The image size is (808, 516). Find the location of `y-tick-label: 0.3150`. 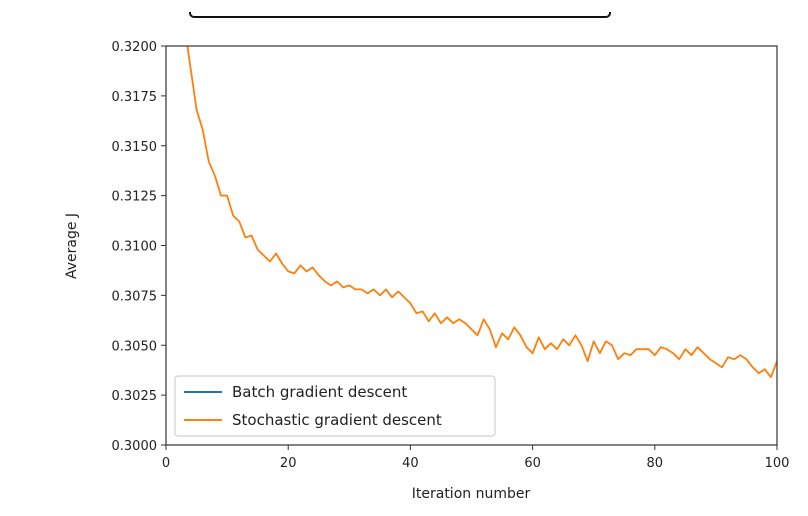

y-tick-label: 0.3150 is located at coordinates (135, 147).